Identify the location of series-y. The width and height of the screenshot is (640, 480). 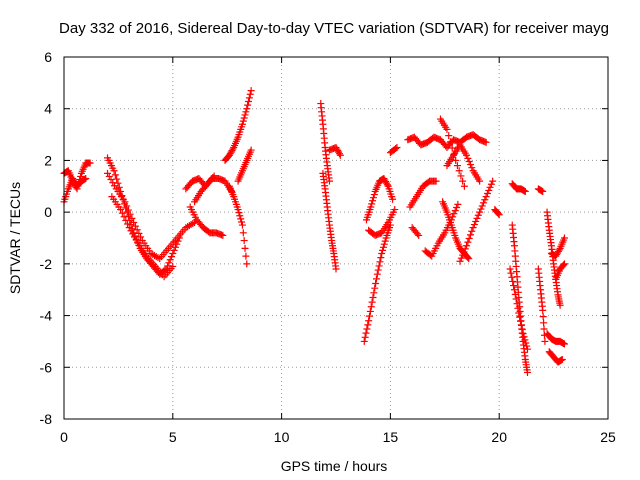
(476, 221).